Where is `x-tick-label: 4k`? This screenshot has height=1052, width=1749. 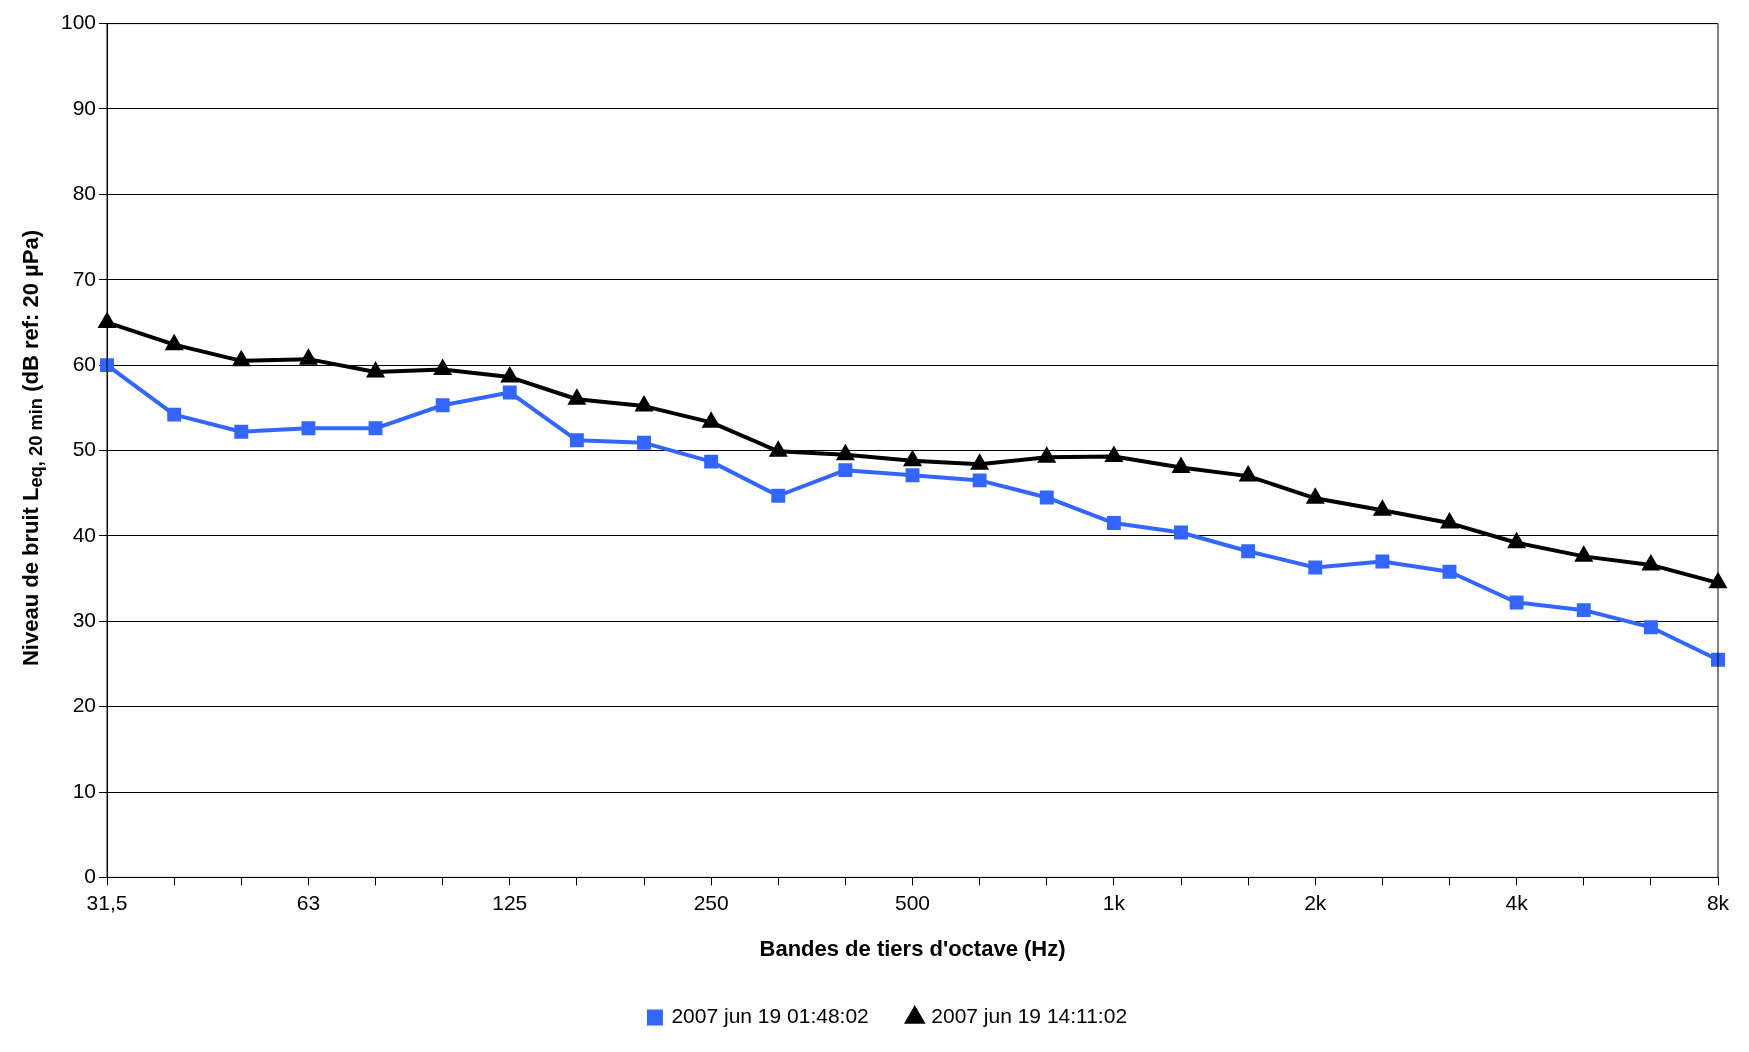
x-tick-label: 4k is located at coordinates (1517, 902).